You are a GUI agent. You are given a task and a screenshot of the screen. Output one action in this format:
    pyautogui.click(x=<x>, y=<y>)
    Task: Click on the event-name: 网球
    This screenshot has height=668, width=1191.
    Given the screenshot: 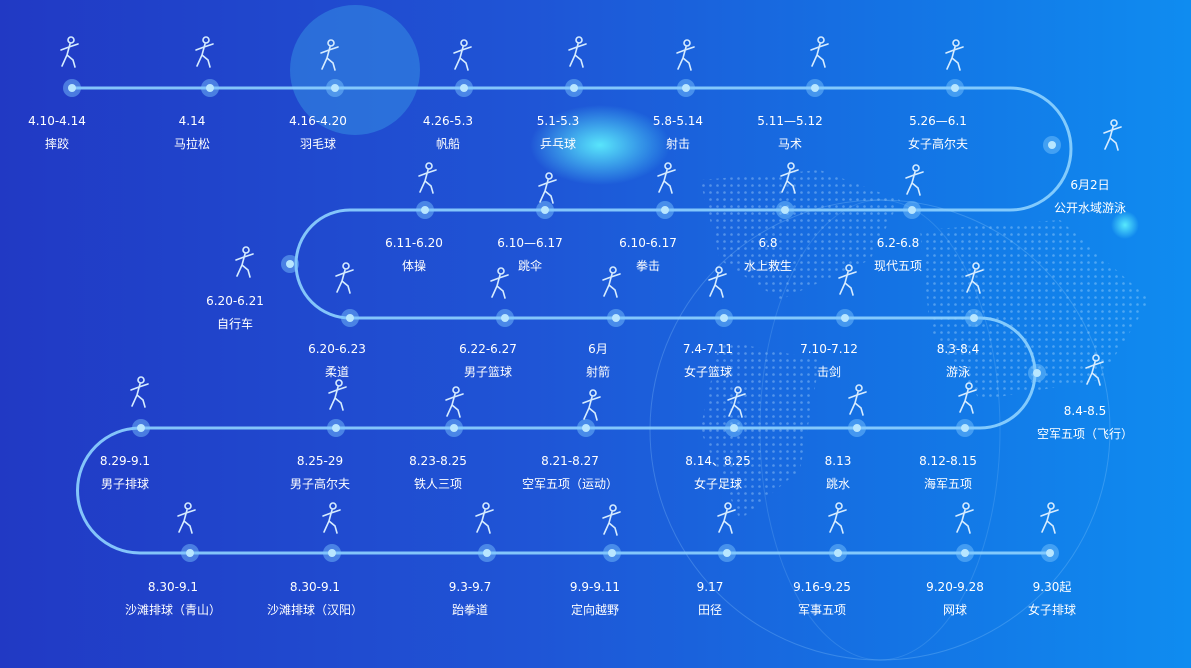 What is the action you would take?
    pyautogui.click(x=954, y=610)
    